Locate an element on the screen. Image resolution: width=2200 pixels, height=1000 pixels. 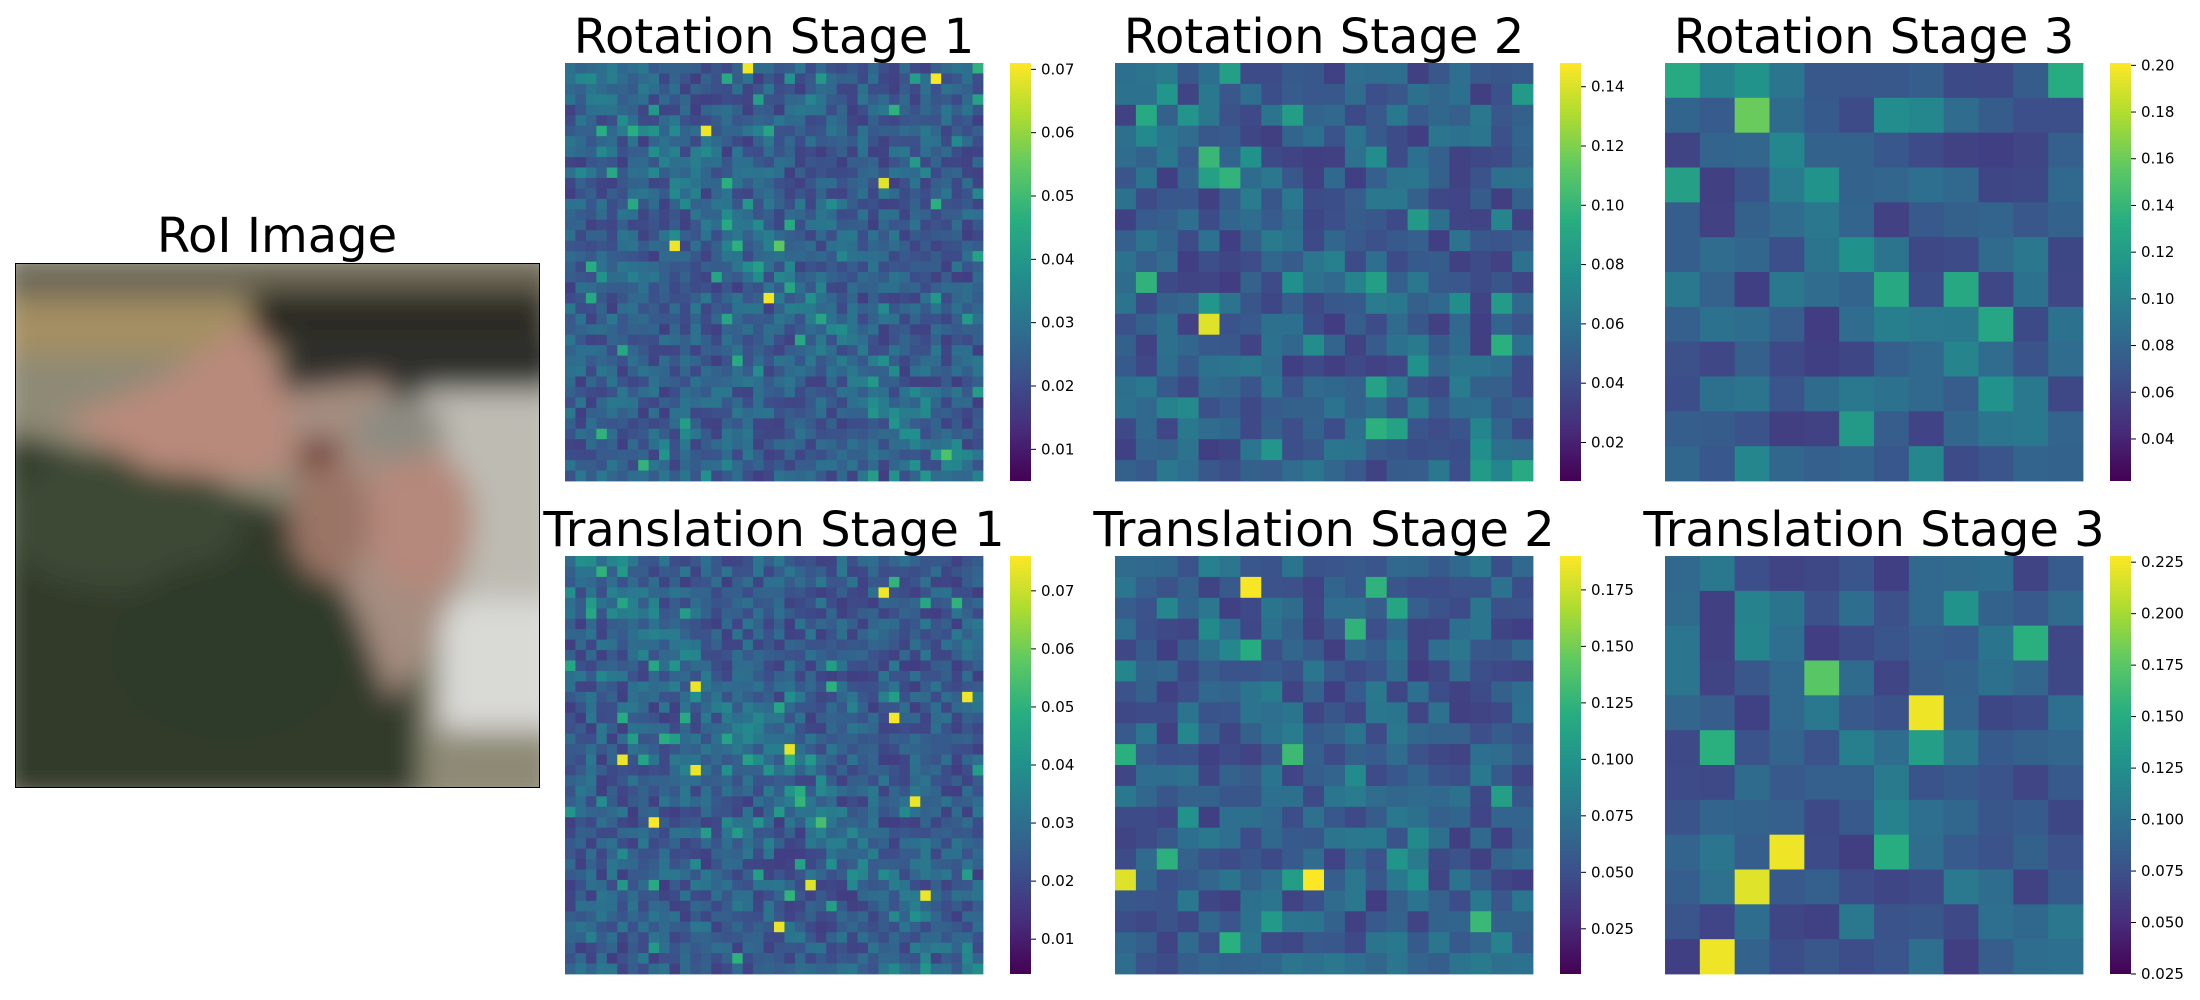
colorbar-tick-label: 0.200 is located at coordinates (2162, 614).